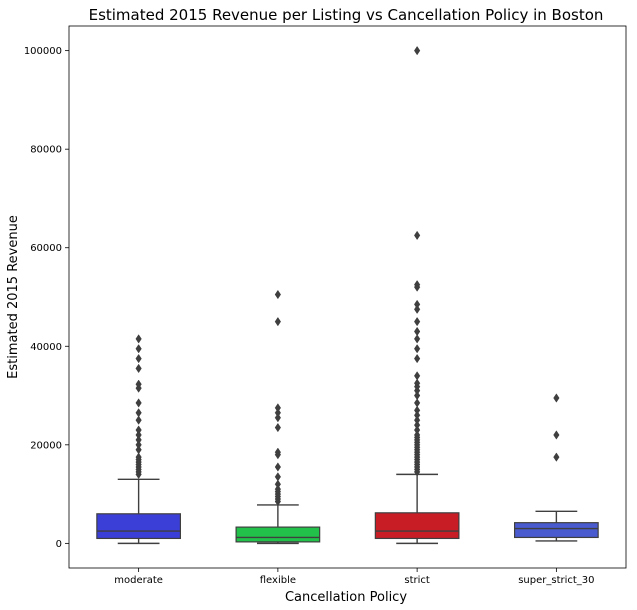 Image resolution: width=637 pixels, height=610 pixels. What do you see at coordinates (43, 51) in the screenshot?
I see `y-tick-label: 100000` at bounding box center [43, 51].